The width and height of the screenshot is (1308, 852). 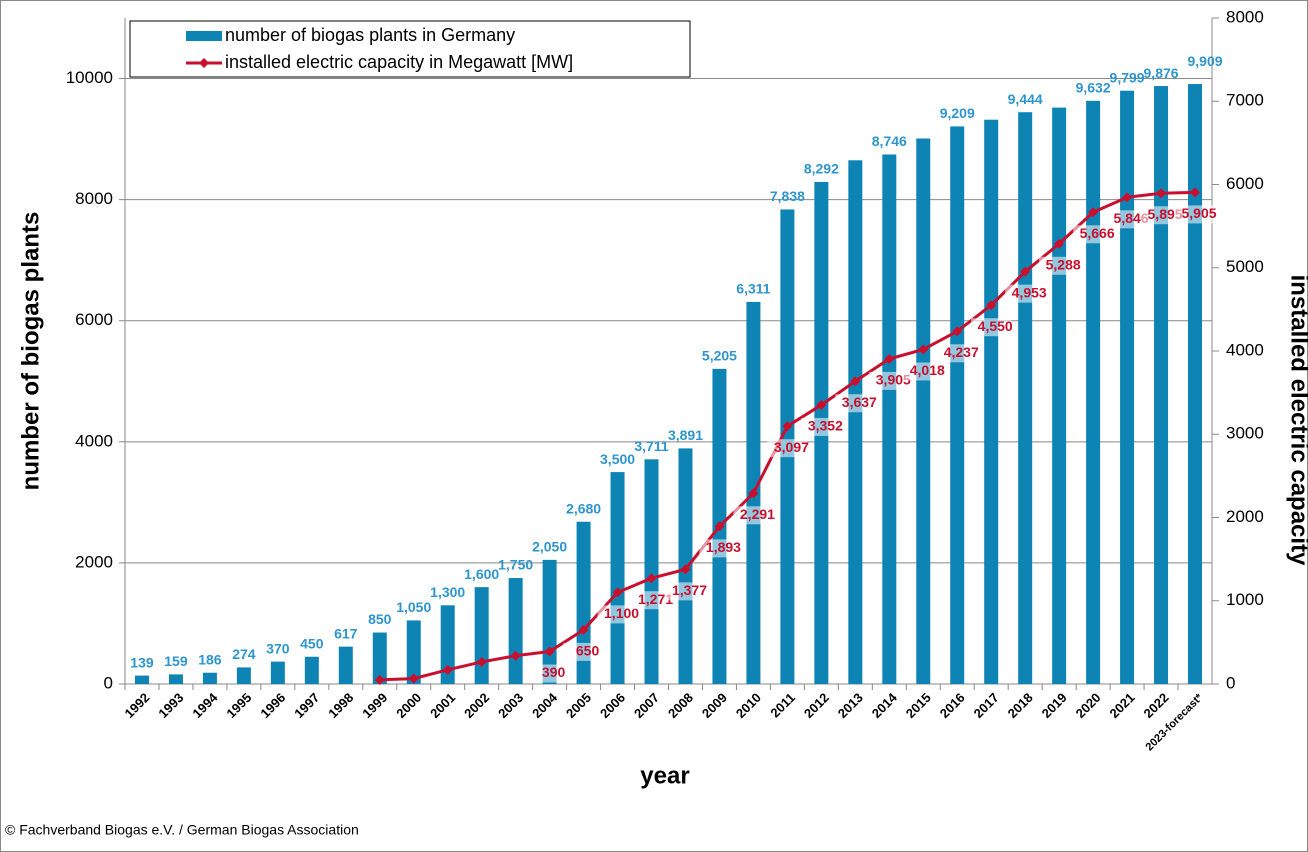 I want to click on line-label: 2,291, so click(x=757, y=514).